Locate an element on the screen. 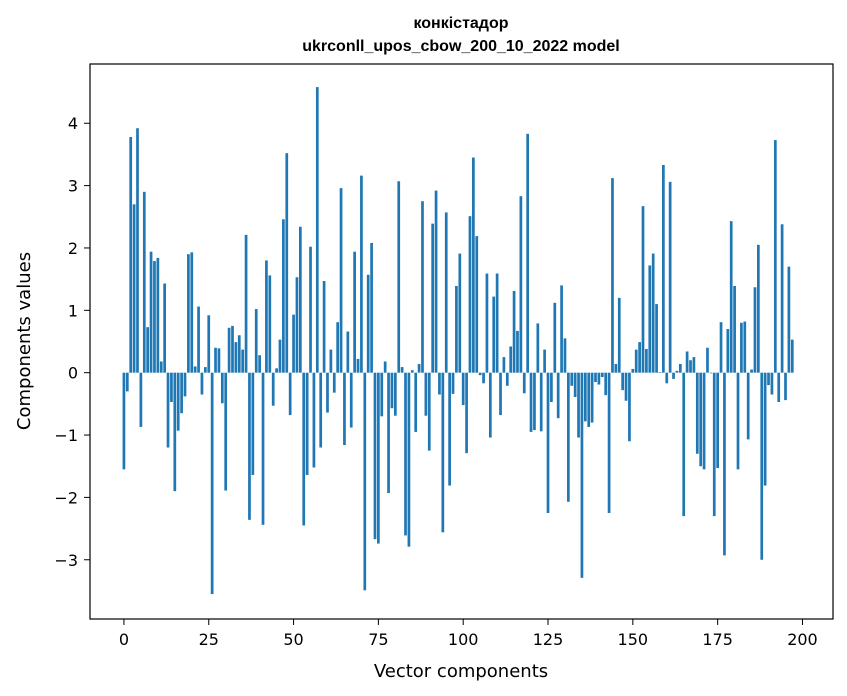 This screenshot has width=847, height=696. y-tick-label: 0 is located at coordinates (73, 373).